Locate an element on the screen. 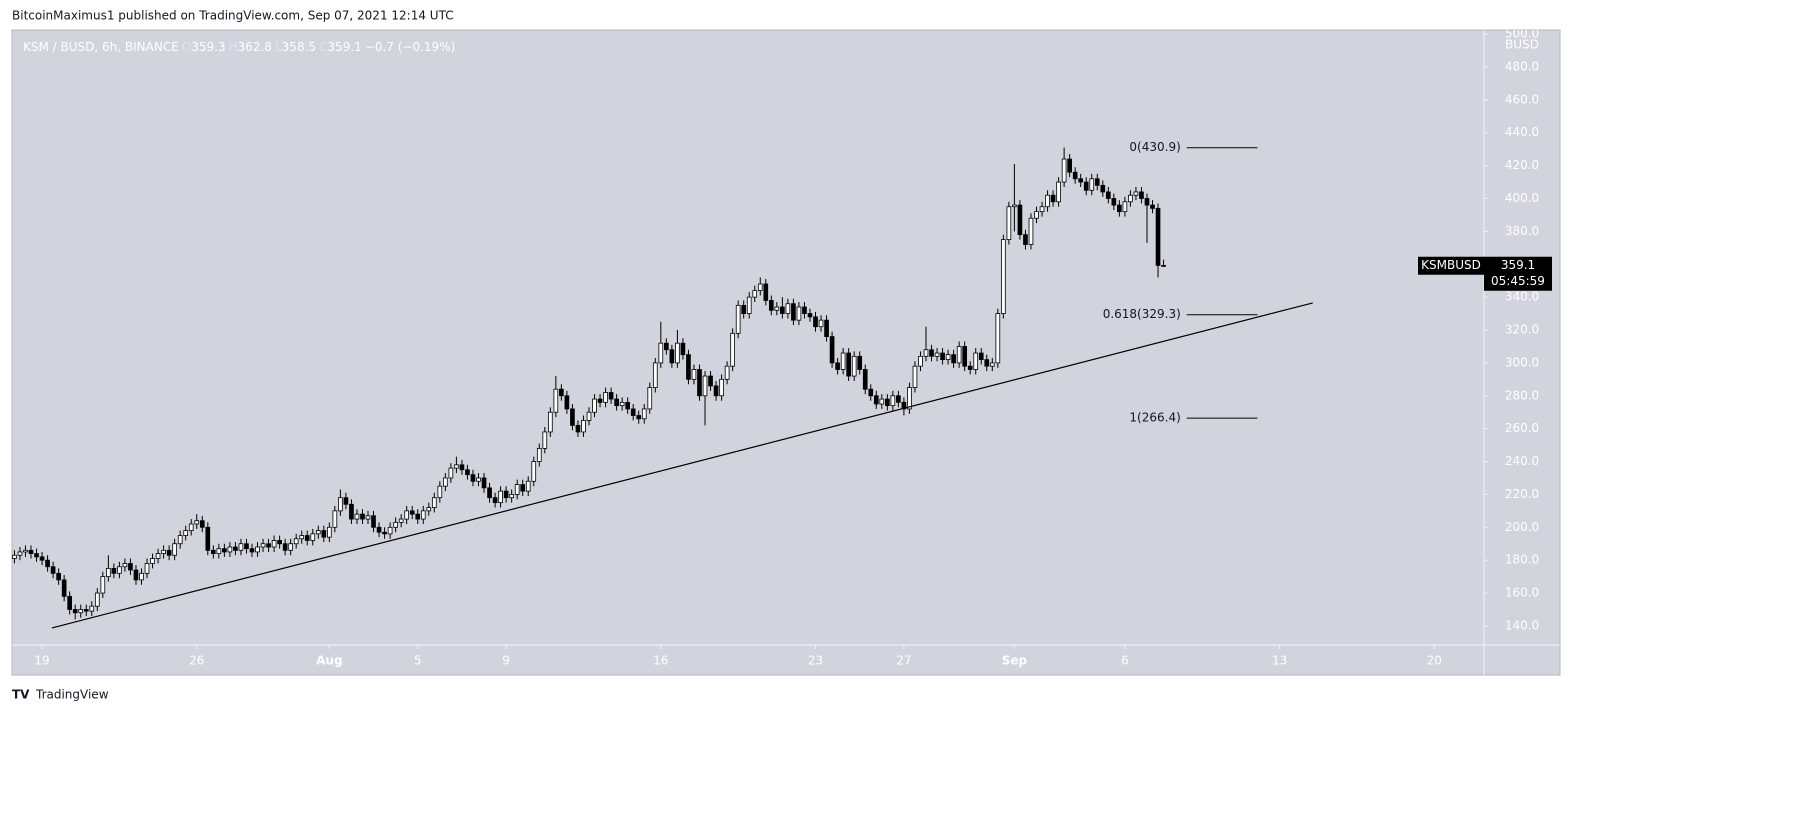 This screenshot has width=1813, height=830. y-tick-label: 440.0 is located at coordinates (1522, 132).